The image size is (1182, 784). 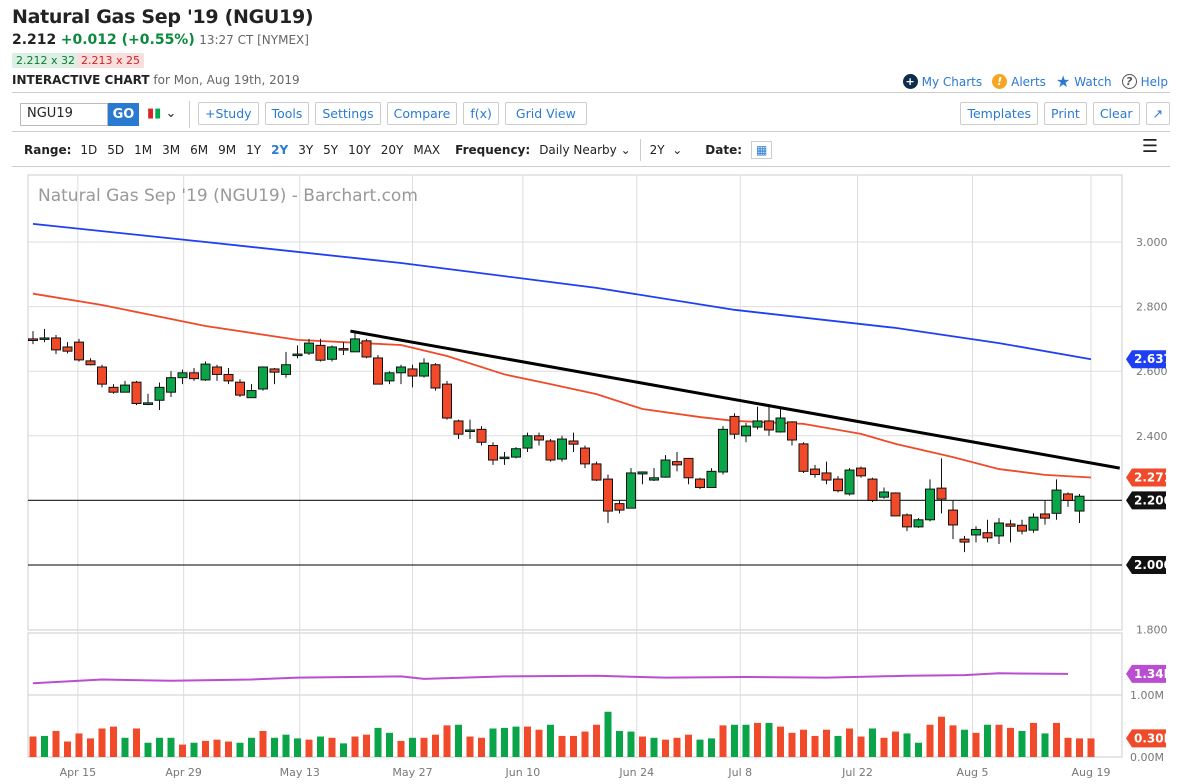 I want to click on range-5d: 5D, so click(x=116, y=150).